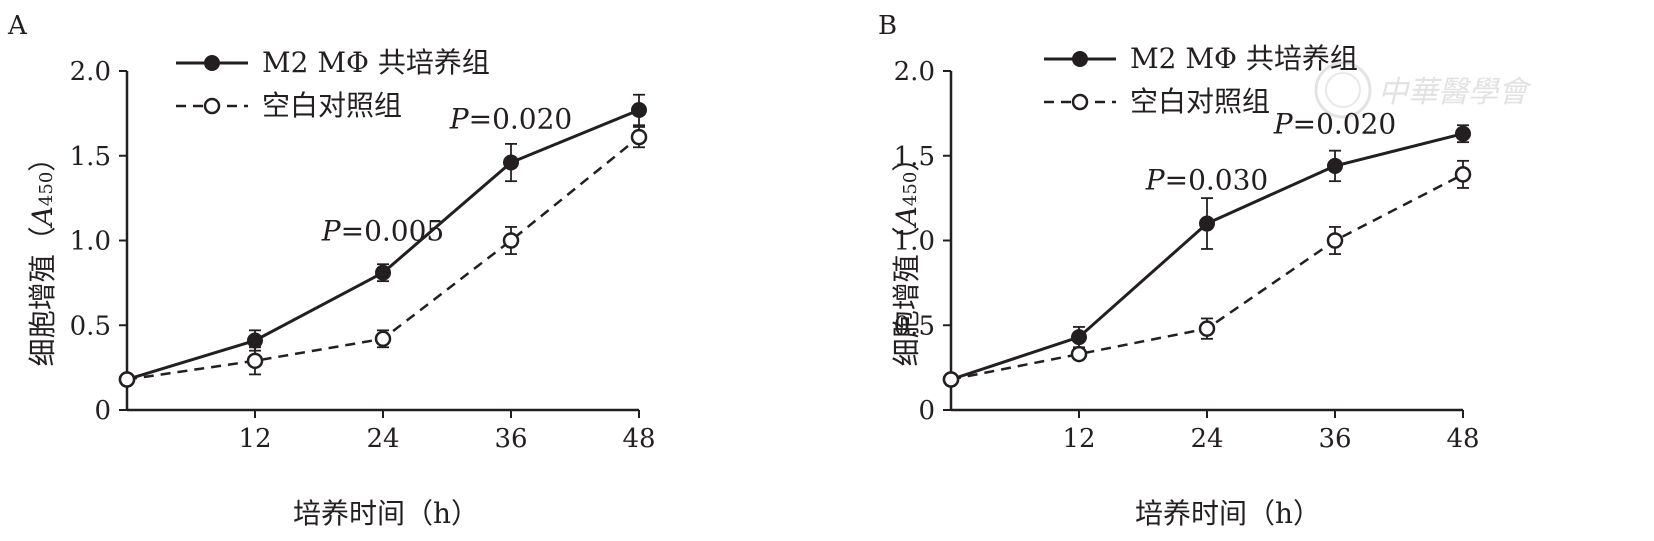 The height and width of the screenshot is (541, 1654). I want to click on watermark-seal-icon, so click(1343, 90).